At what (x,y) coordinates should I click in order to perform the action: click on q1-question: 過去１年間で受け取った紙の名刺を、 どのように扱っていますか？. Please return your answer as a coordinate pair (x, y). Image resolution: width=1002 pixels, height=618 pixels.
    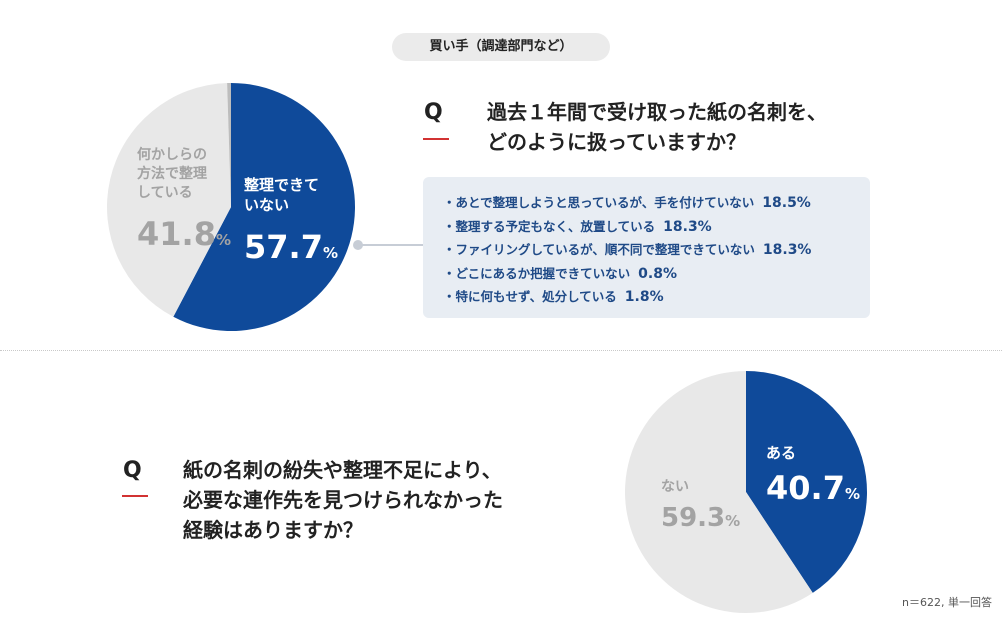
    Looking at the image, I should click on (657, 127).